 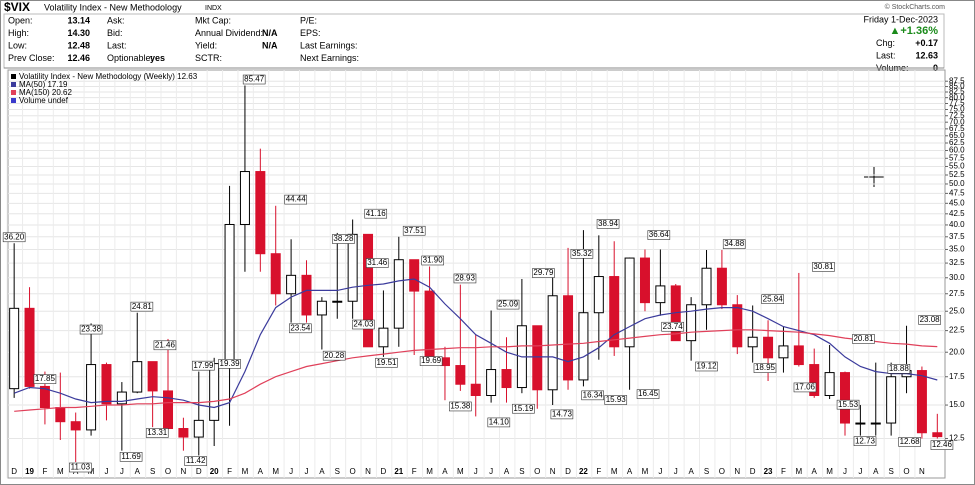 What do you see at coordinates (337, 471) in the screenshot?
I see `x-tick-label: S` at bounding box center [337, 471].